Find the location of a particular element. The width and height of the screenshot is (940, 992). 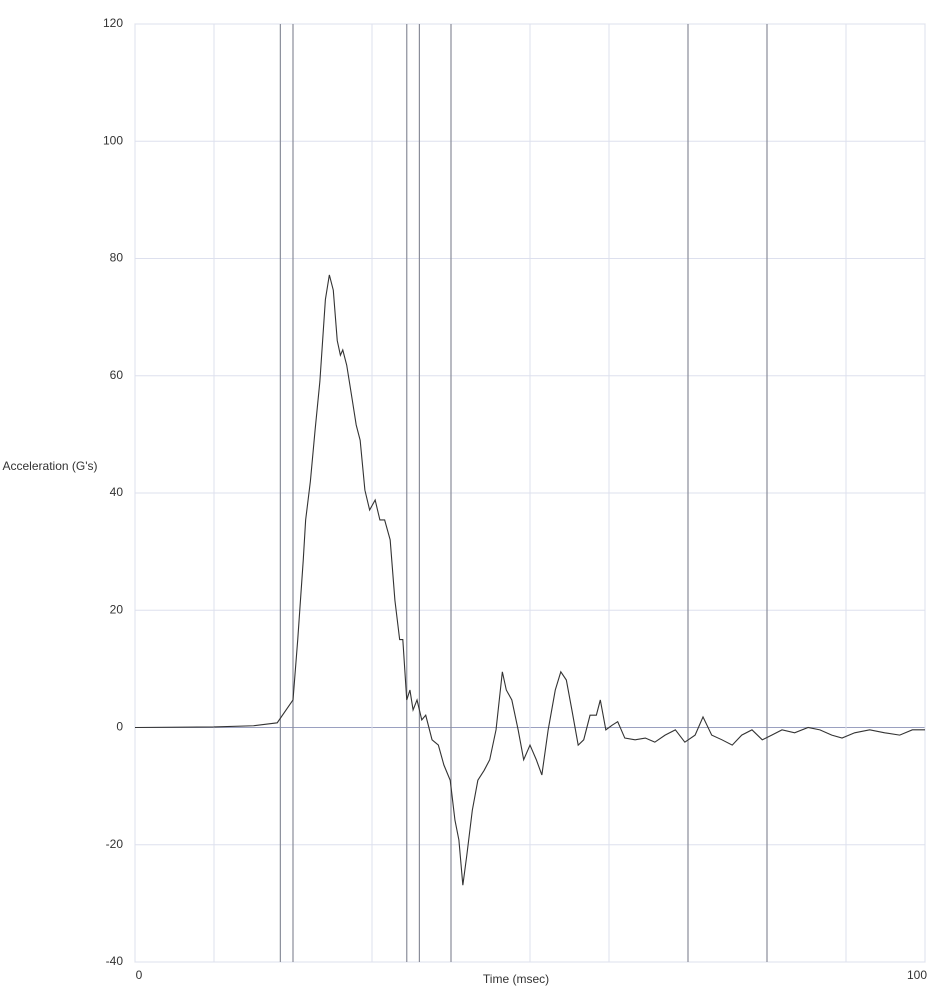

y-tick-label: 20 is located at coordinates (117, 609).